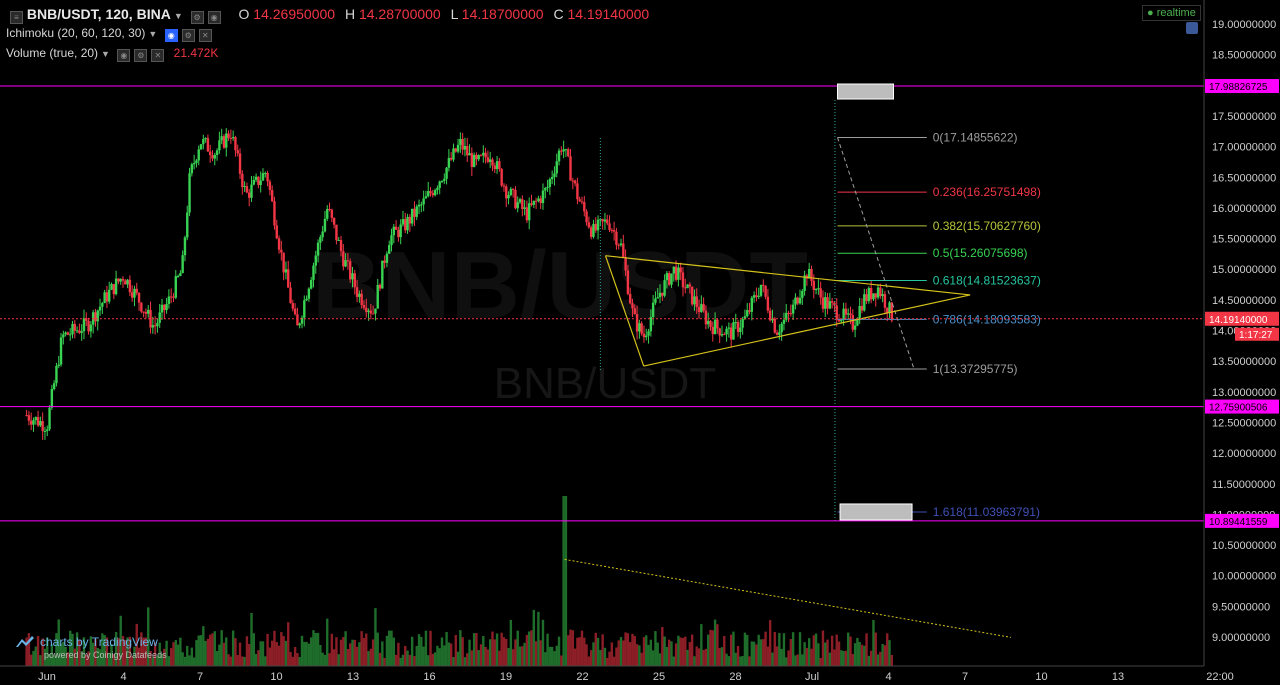  What do you see at coordinates (1242, 318) in the screenshot?
I see `last-price-label-bg` at bounding box center [1242, 318].